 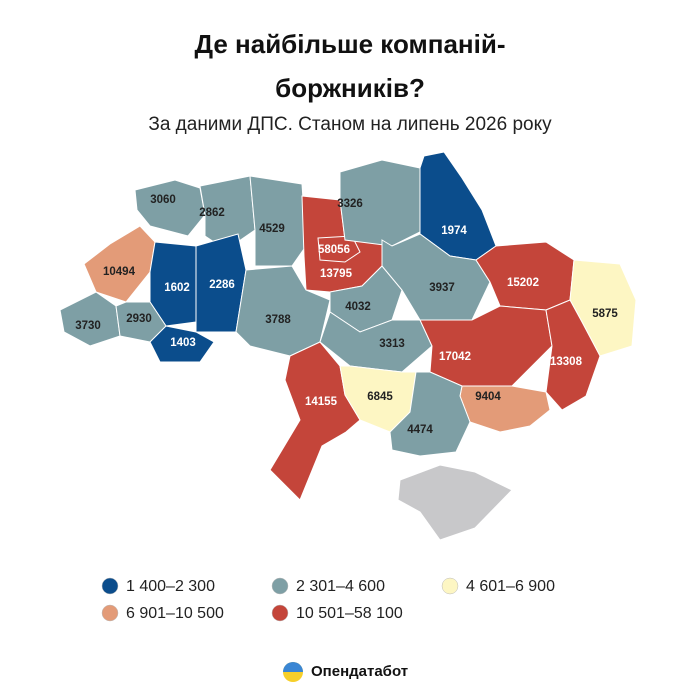 What do you see at coordinates (350, 66) in the screenshot?
I see `title: Де найбільше компаній-боржників?` at bounding box center [350, 66].